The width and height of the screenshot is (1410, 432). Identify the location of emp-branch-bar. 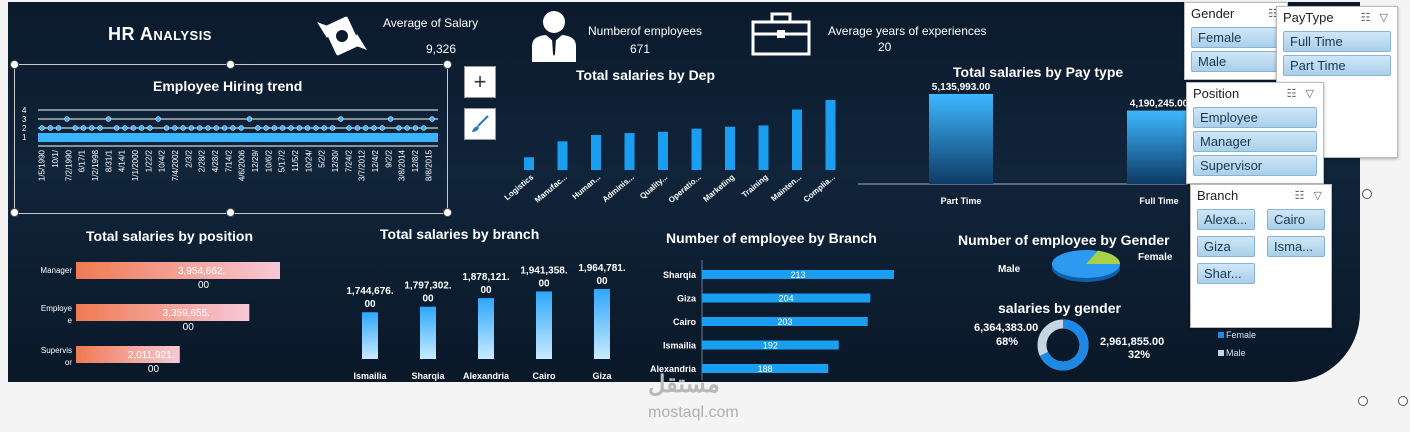
(798, 274).